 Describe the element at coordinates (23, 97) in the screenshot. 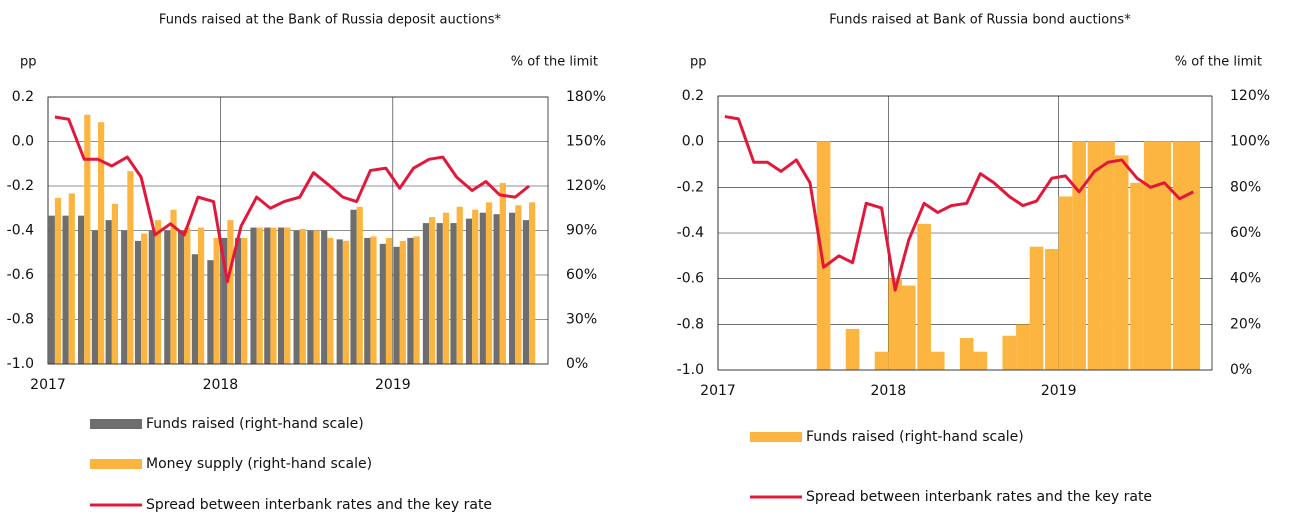

I see `y-tick-label: 0.2` at that location.